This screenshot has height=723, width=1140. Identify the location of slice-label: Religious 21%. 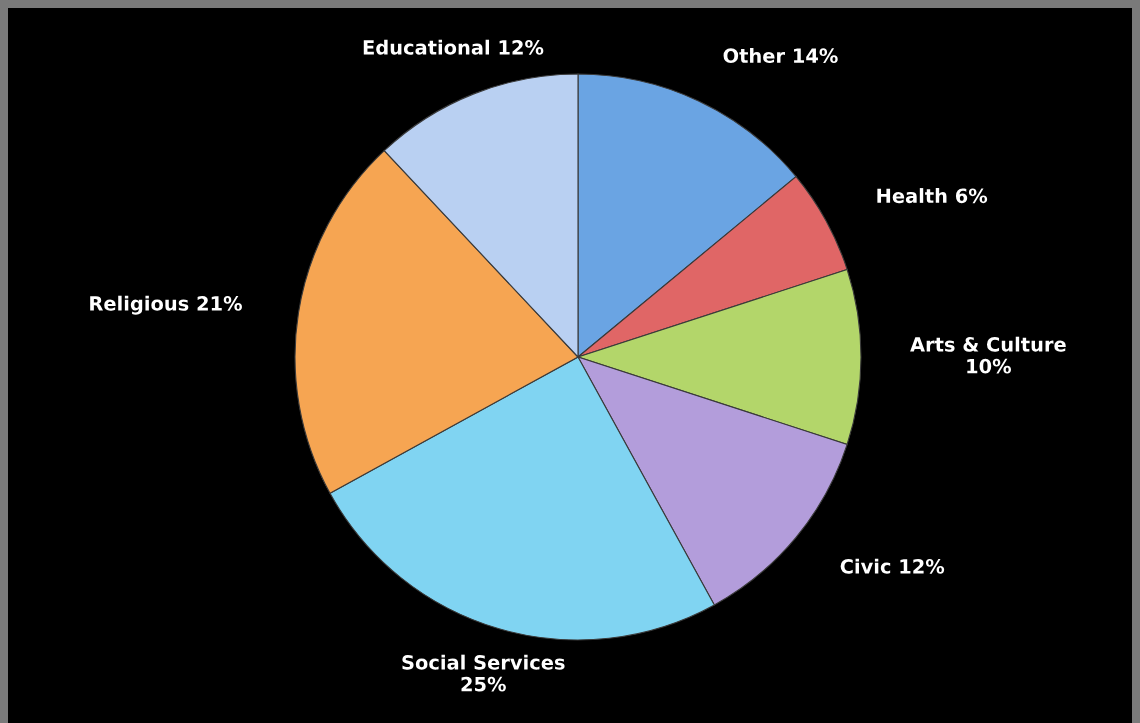
(166, 305).